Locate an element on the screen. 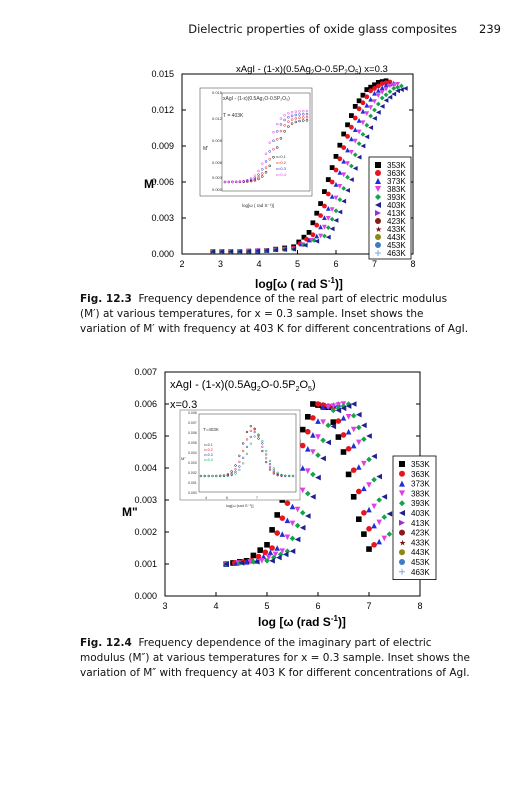 Image resolution: width=531 pixels, height=800 pixels. svg-text: 0.008 is located at coordinates (192, 413).